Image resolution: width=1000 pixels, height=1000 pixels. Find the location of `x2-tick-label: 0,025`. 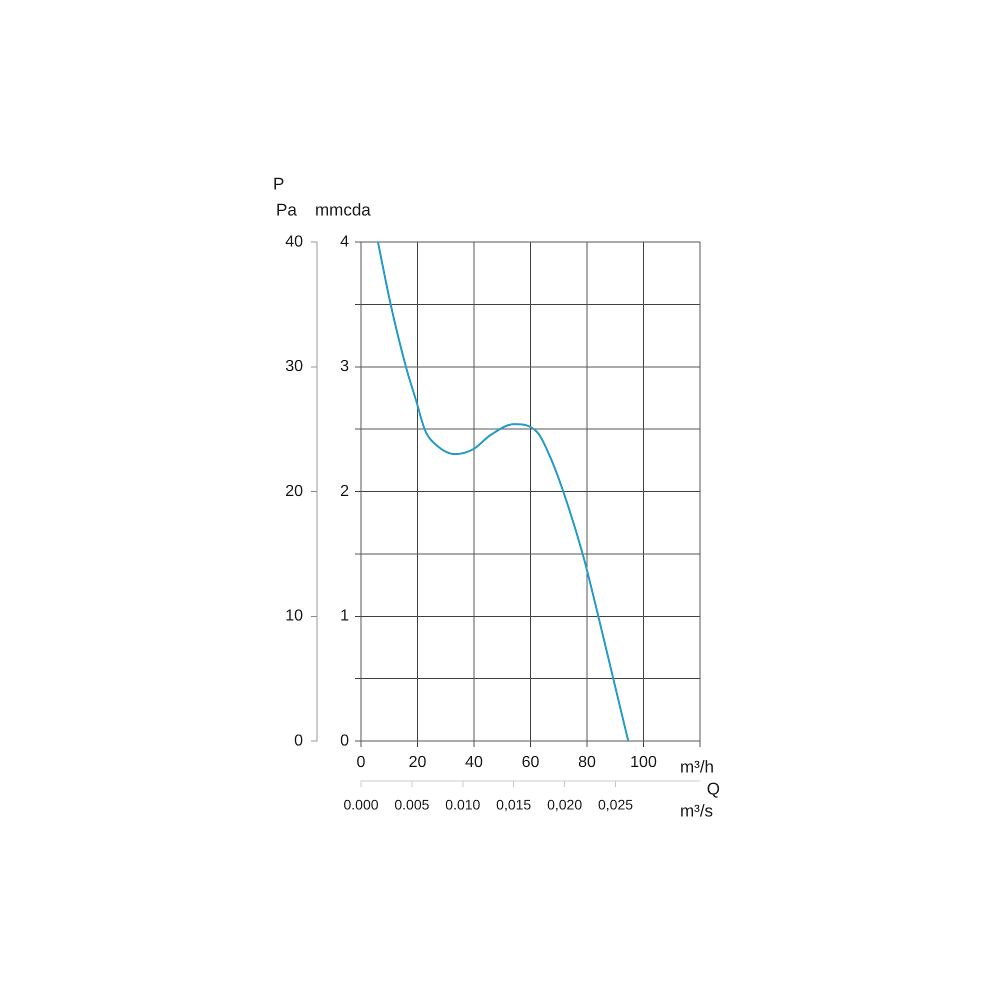

x2-tick-label: 0,025 is located at coordinates (616, 804).